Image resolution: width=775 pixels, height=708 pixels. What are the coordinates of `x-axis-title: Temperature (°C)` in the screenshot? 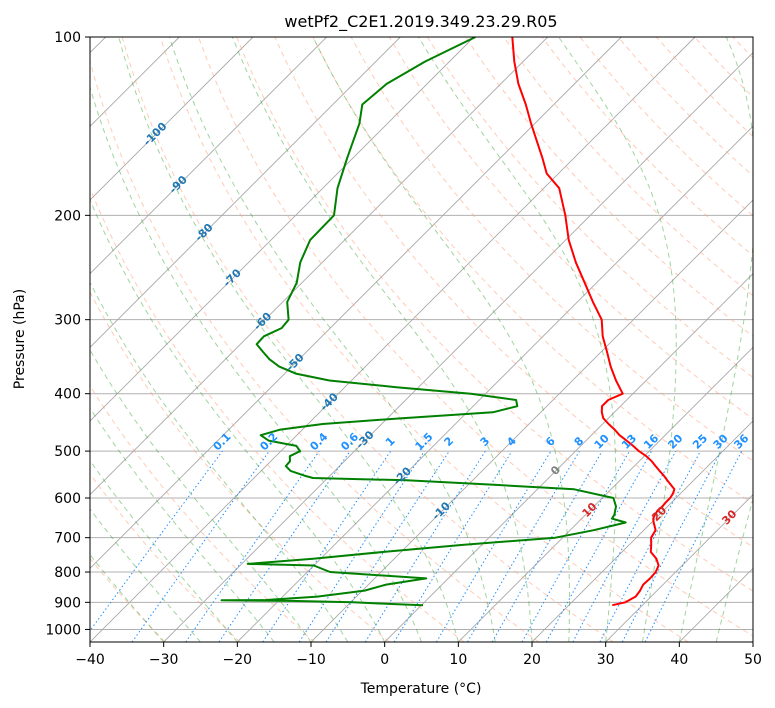 It's located at (421, 689).